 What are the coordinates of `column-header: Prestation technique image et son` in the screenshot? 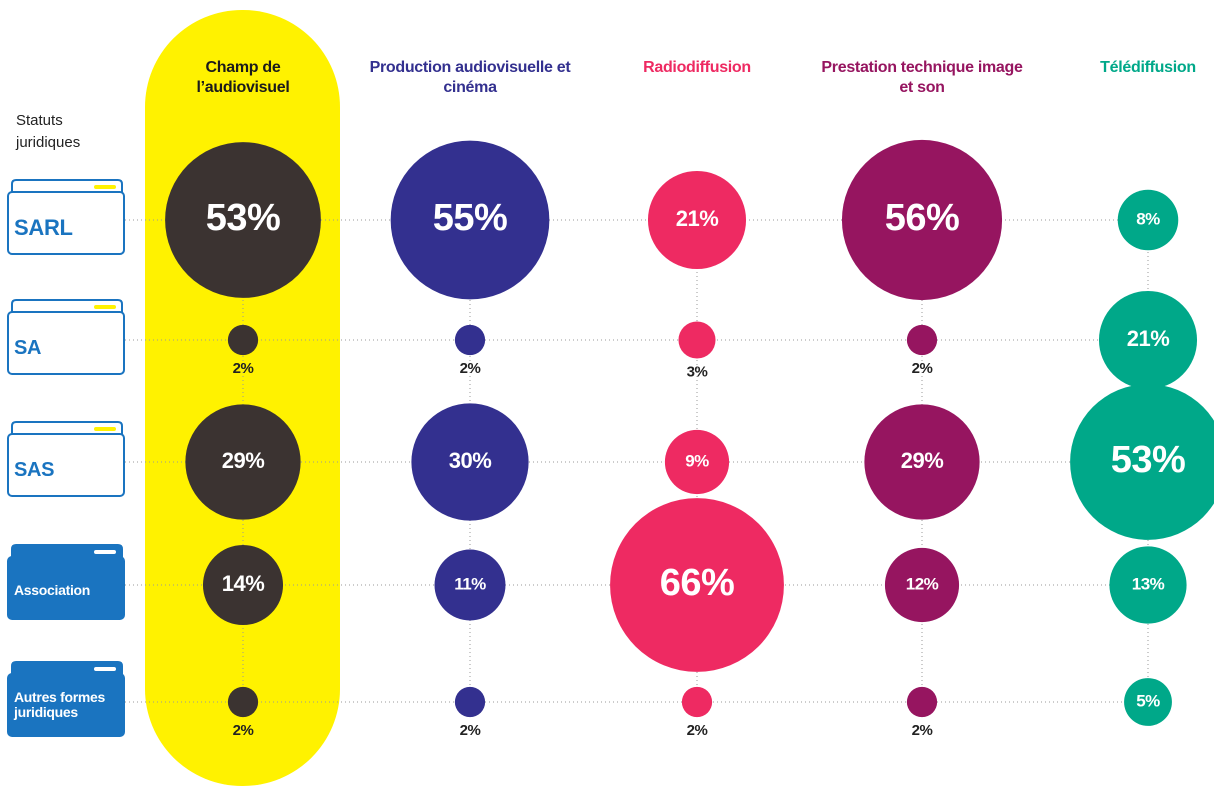 It's located at (922, 77).